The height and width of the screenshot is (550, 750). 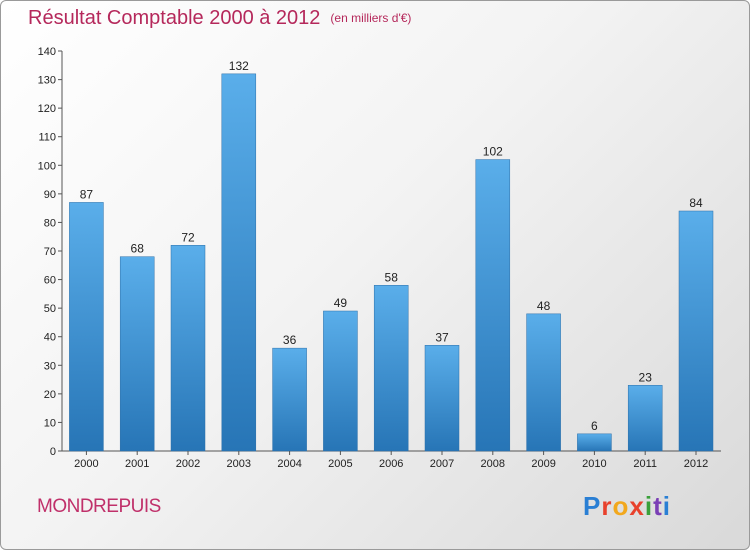 I want to click on y-tick-label: 10, so click(x=50, y=423).